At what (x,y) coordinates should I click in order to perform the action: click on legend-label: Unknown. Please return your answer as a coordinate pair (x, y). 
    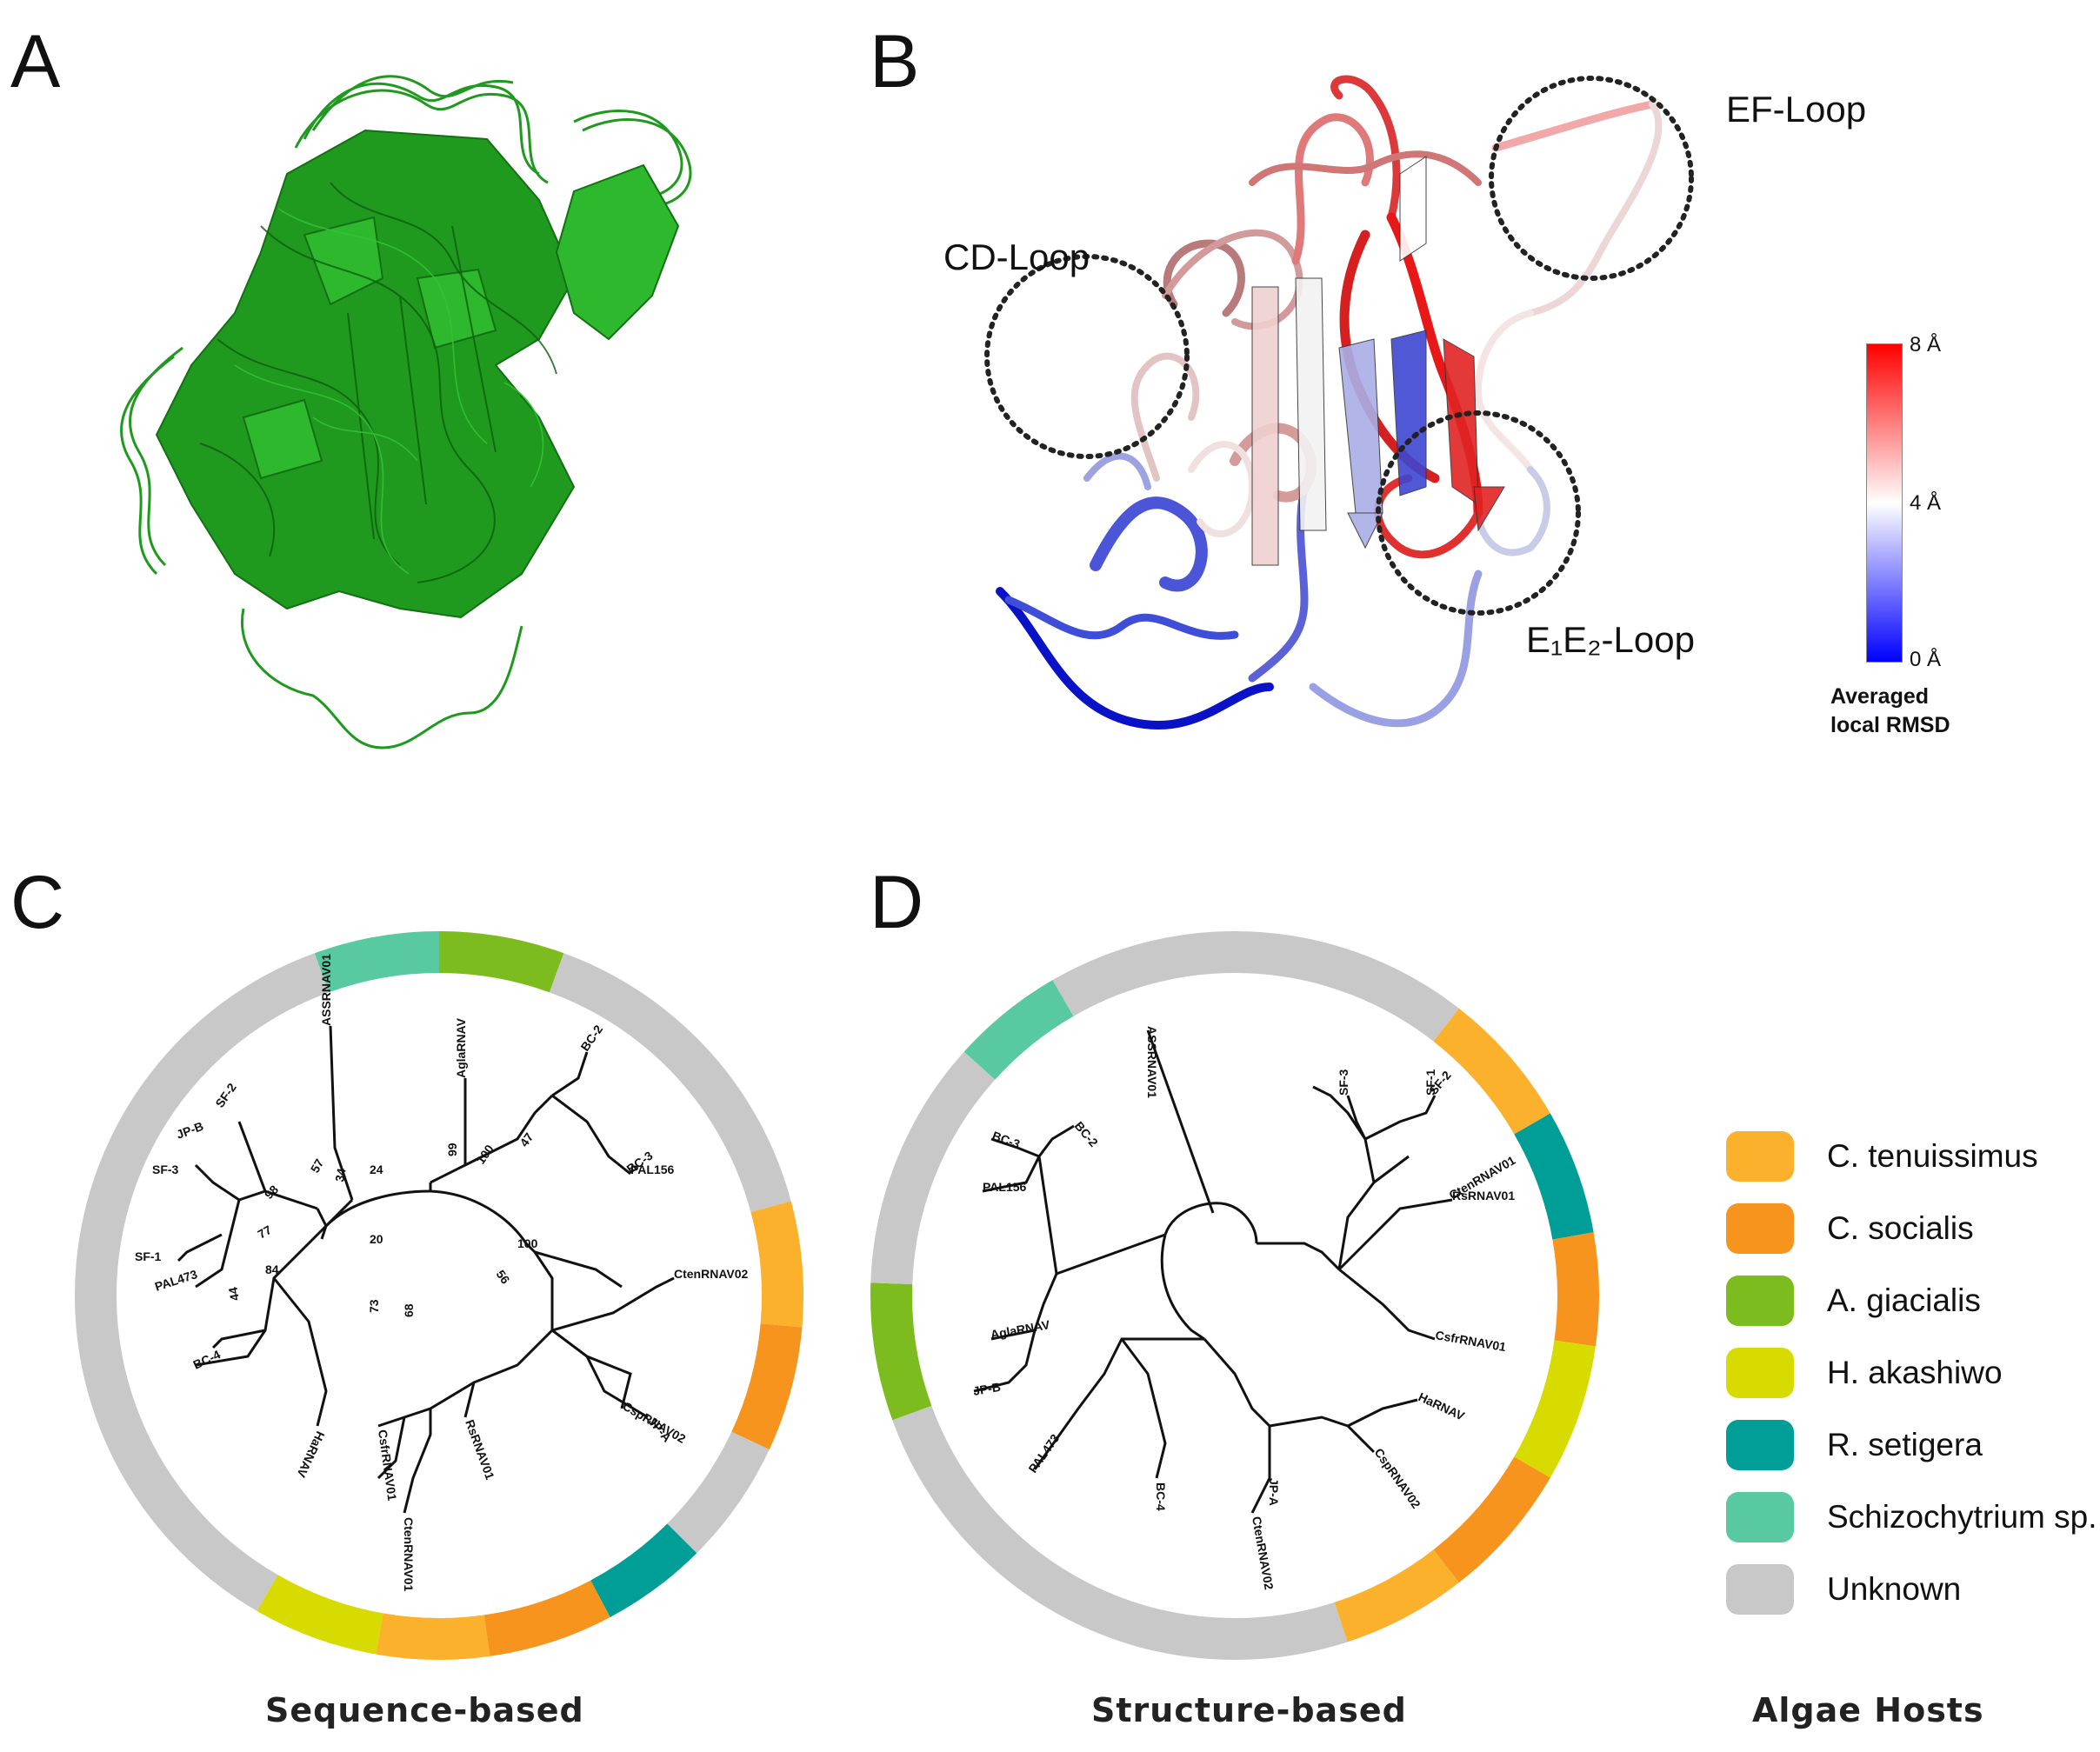
    Looking at the image, I should click on (1894, 1589).